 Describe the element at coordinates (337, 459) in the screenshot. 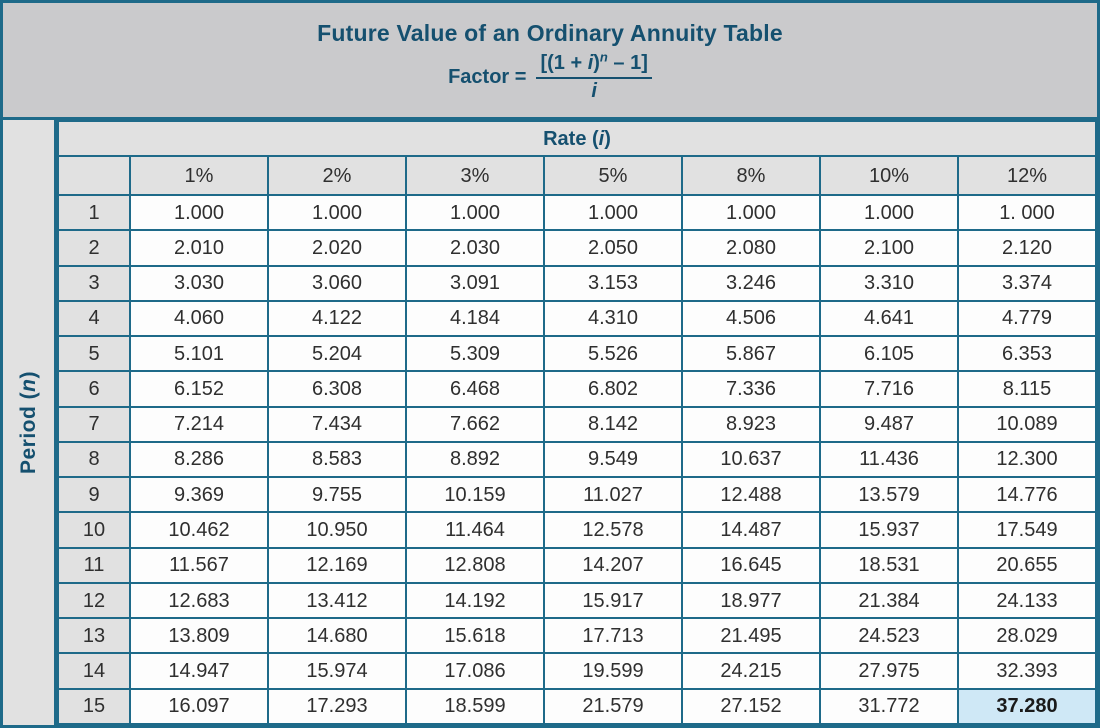

I see `value-cell: 8.583` at that location.